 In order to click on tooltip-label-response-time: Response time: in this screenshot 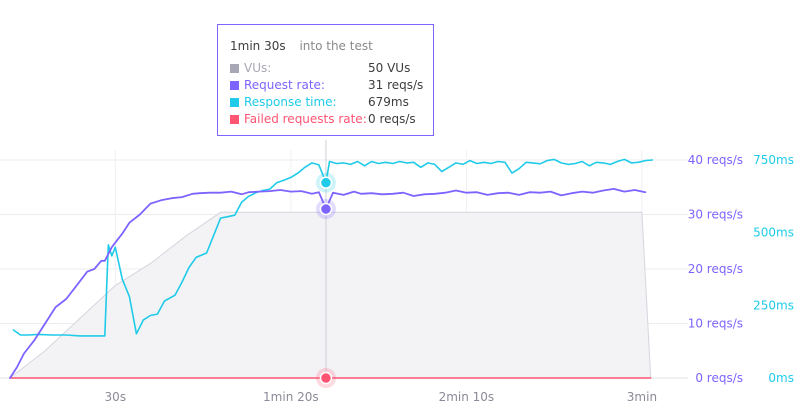, I will do `click(290, 102)`.